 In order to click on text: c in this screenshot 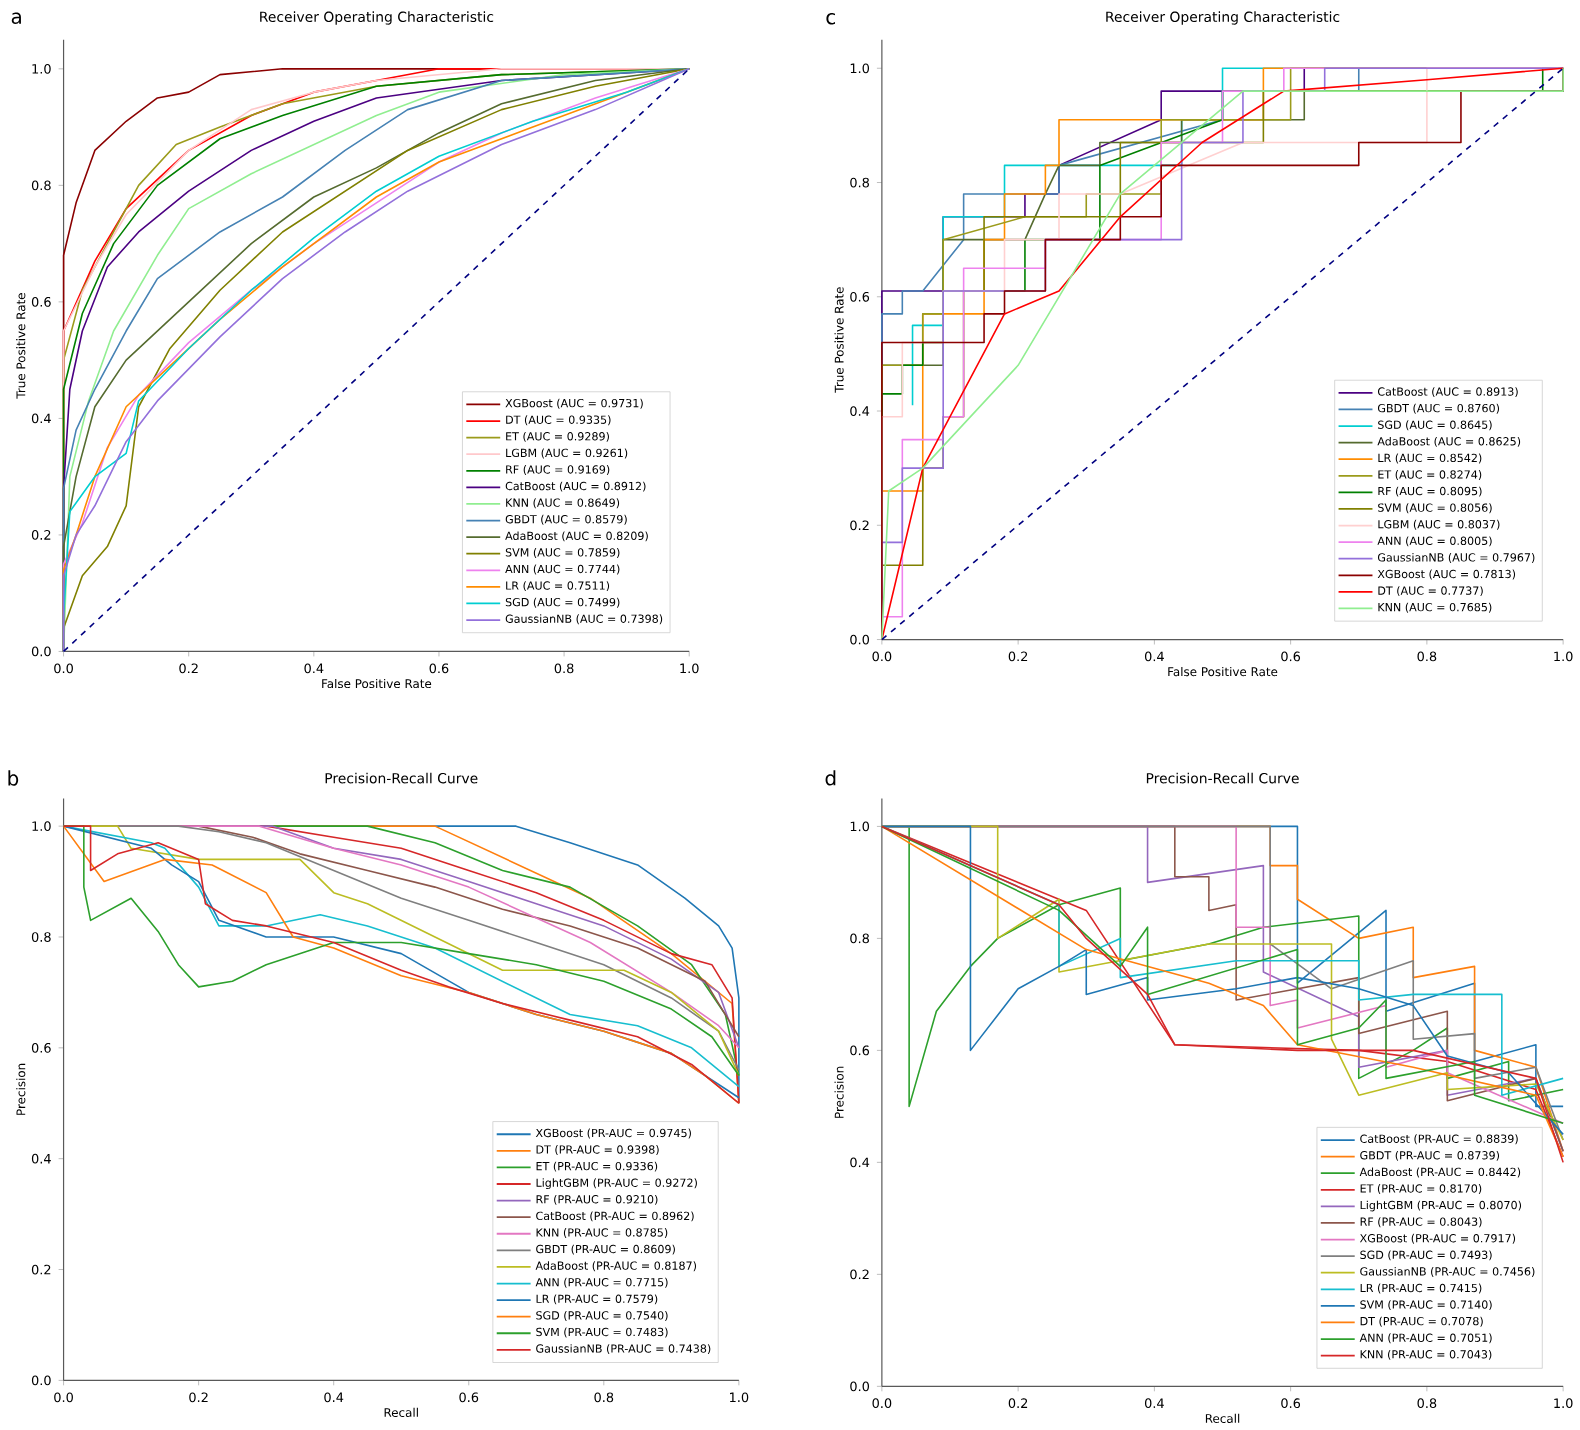, I will do `click(831, 19)`.